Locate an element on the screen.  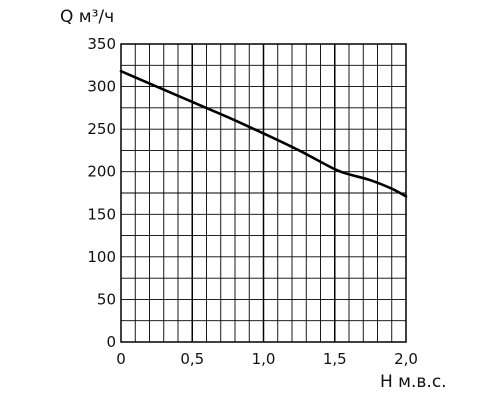
x-tick-label: 0 is located at coordinates (121, 359).